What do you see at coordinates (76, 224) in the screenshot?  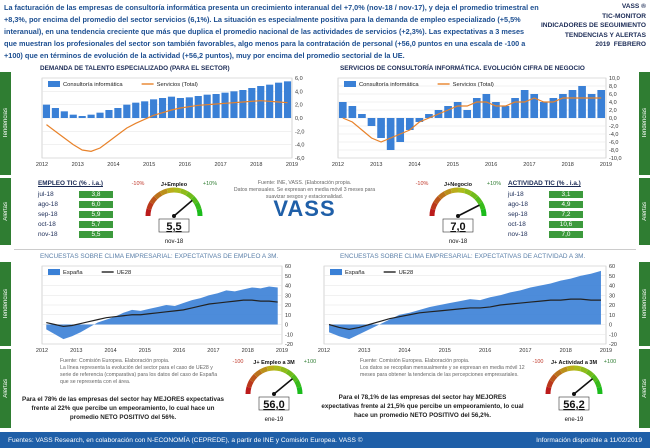 I see `table-row: oct-18 5,7` at bounding box center [76, 224].